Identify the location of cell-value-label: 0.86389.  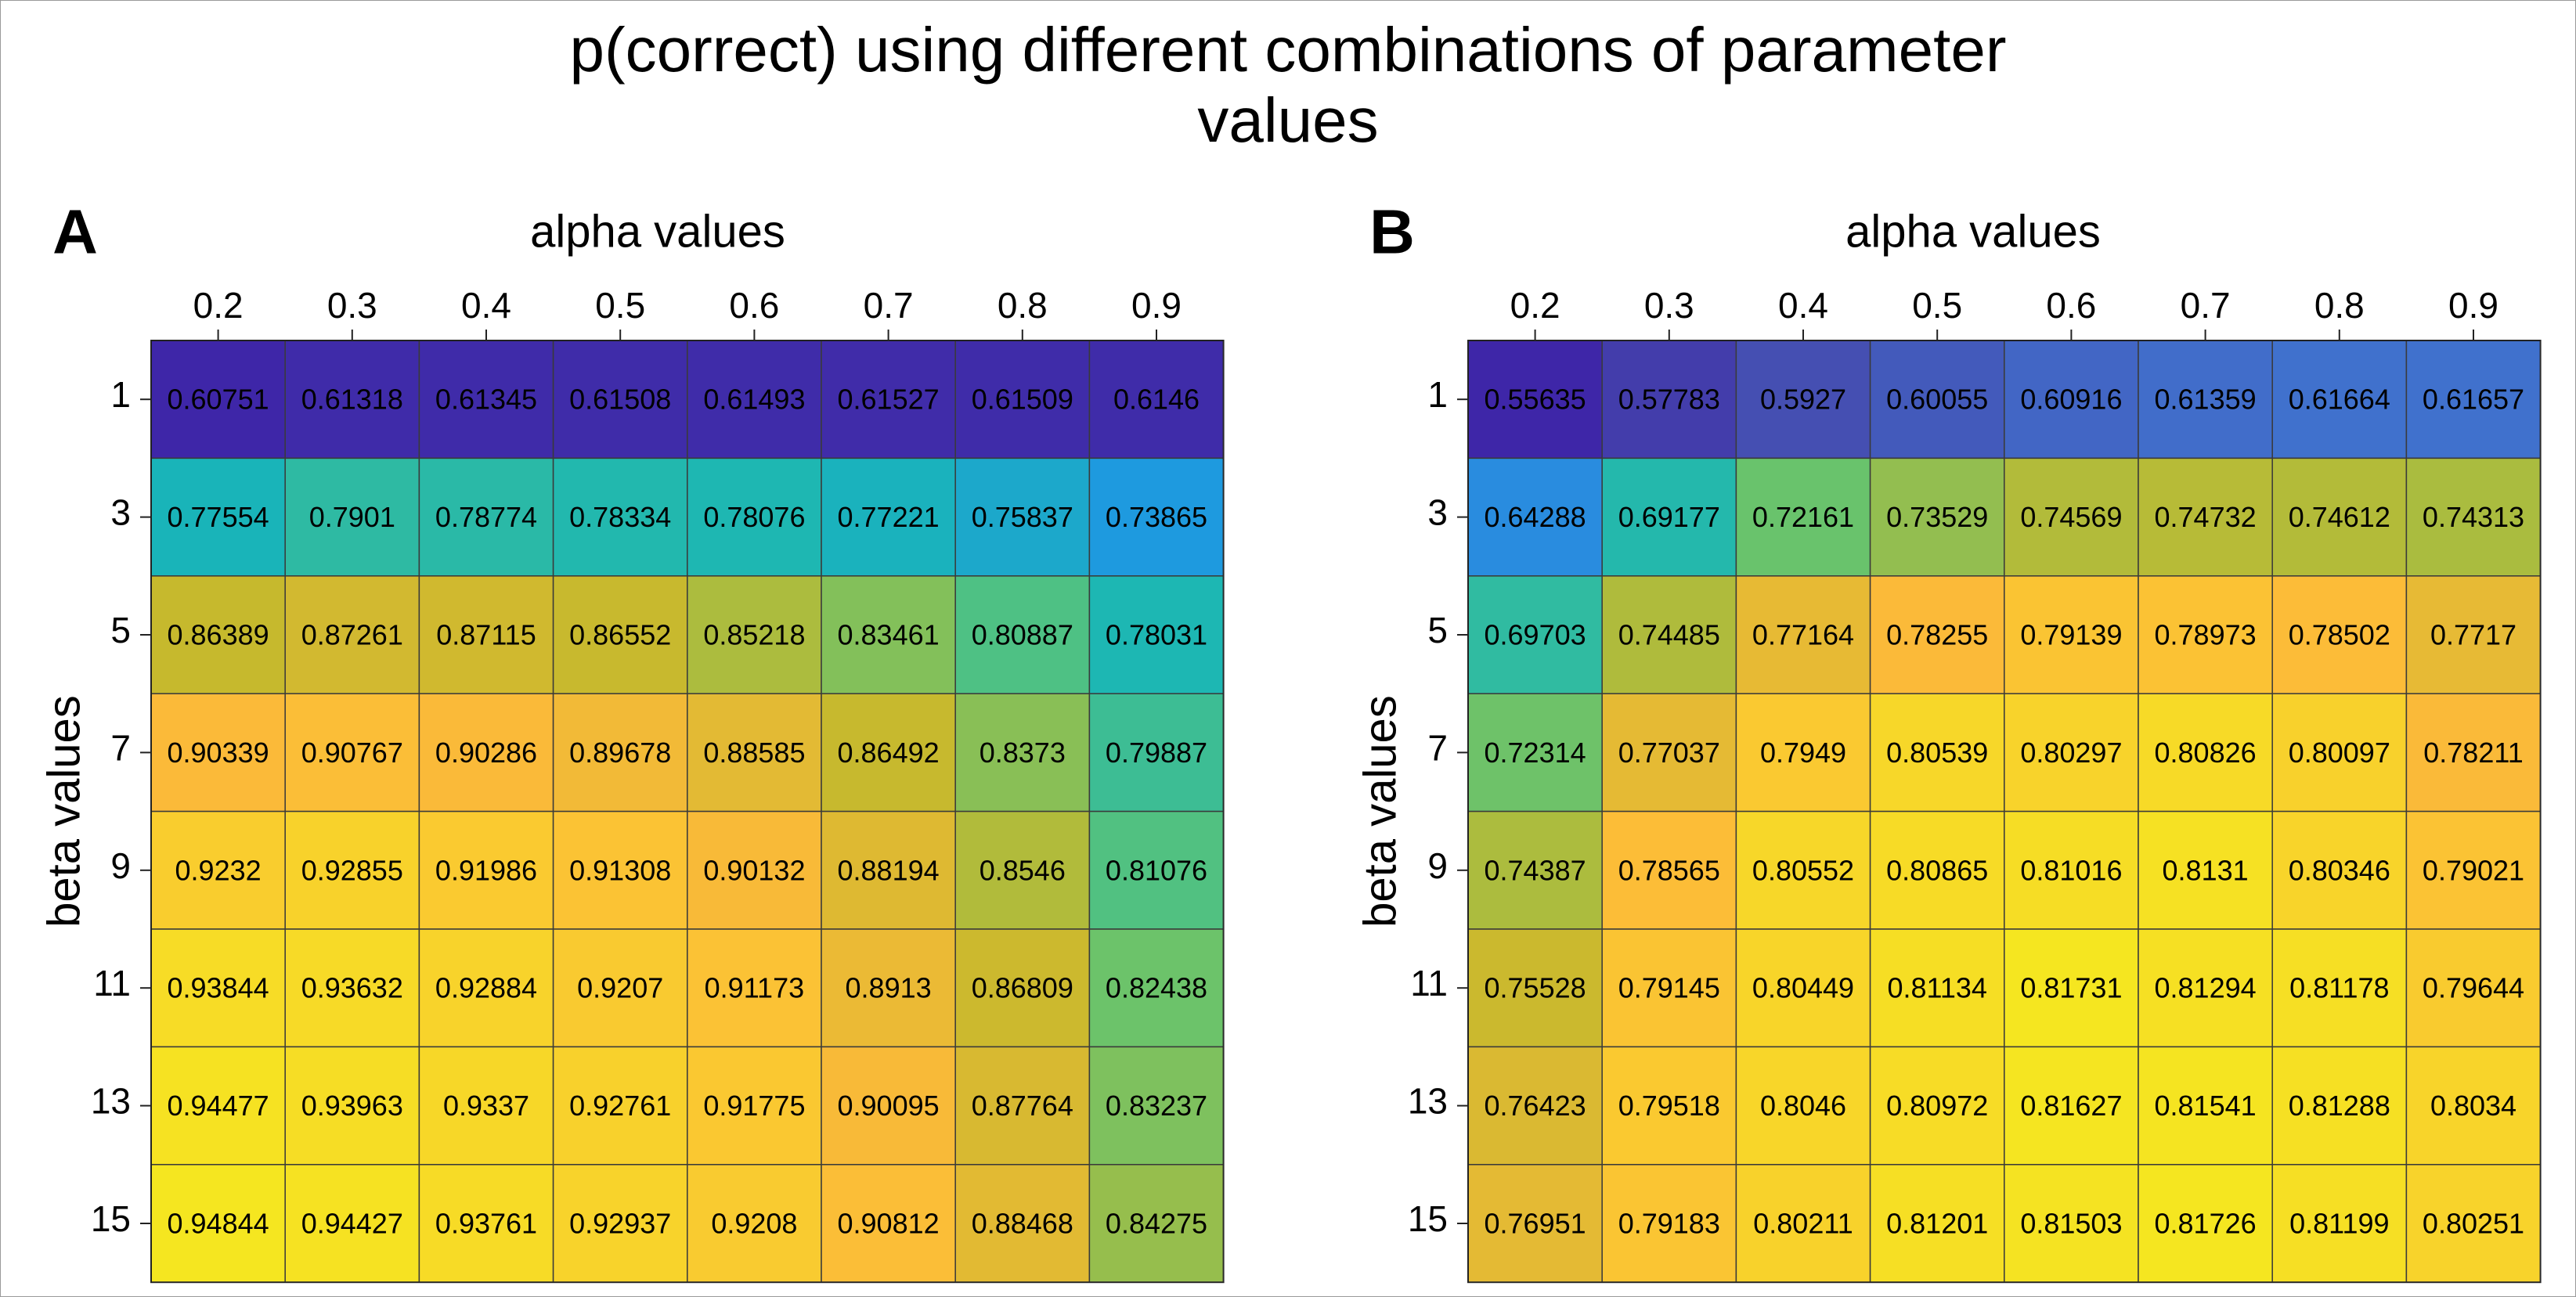
(218, 635).